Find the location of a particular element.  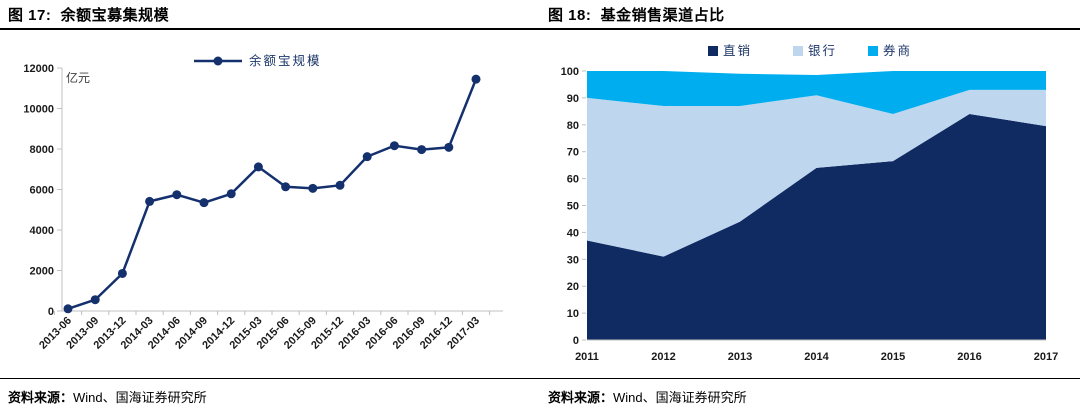

x-tick-label: 2011 is located at coordinates (587, 357).